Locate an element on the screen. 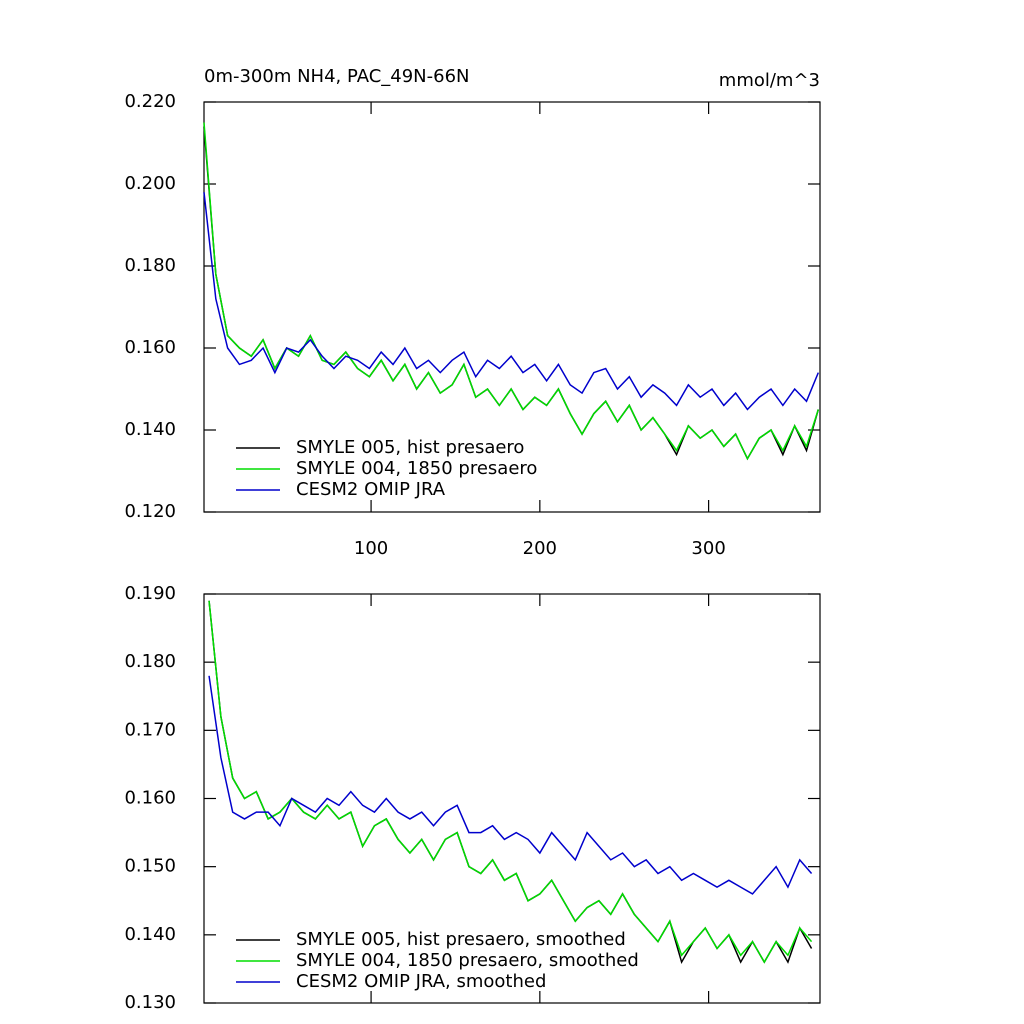  legend-label: CESM2 OMIP JRA, smoothed is located at coordinates (421, 981).